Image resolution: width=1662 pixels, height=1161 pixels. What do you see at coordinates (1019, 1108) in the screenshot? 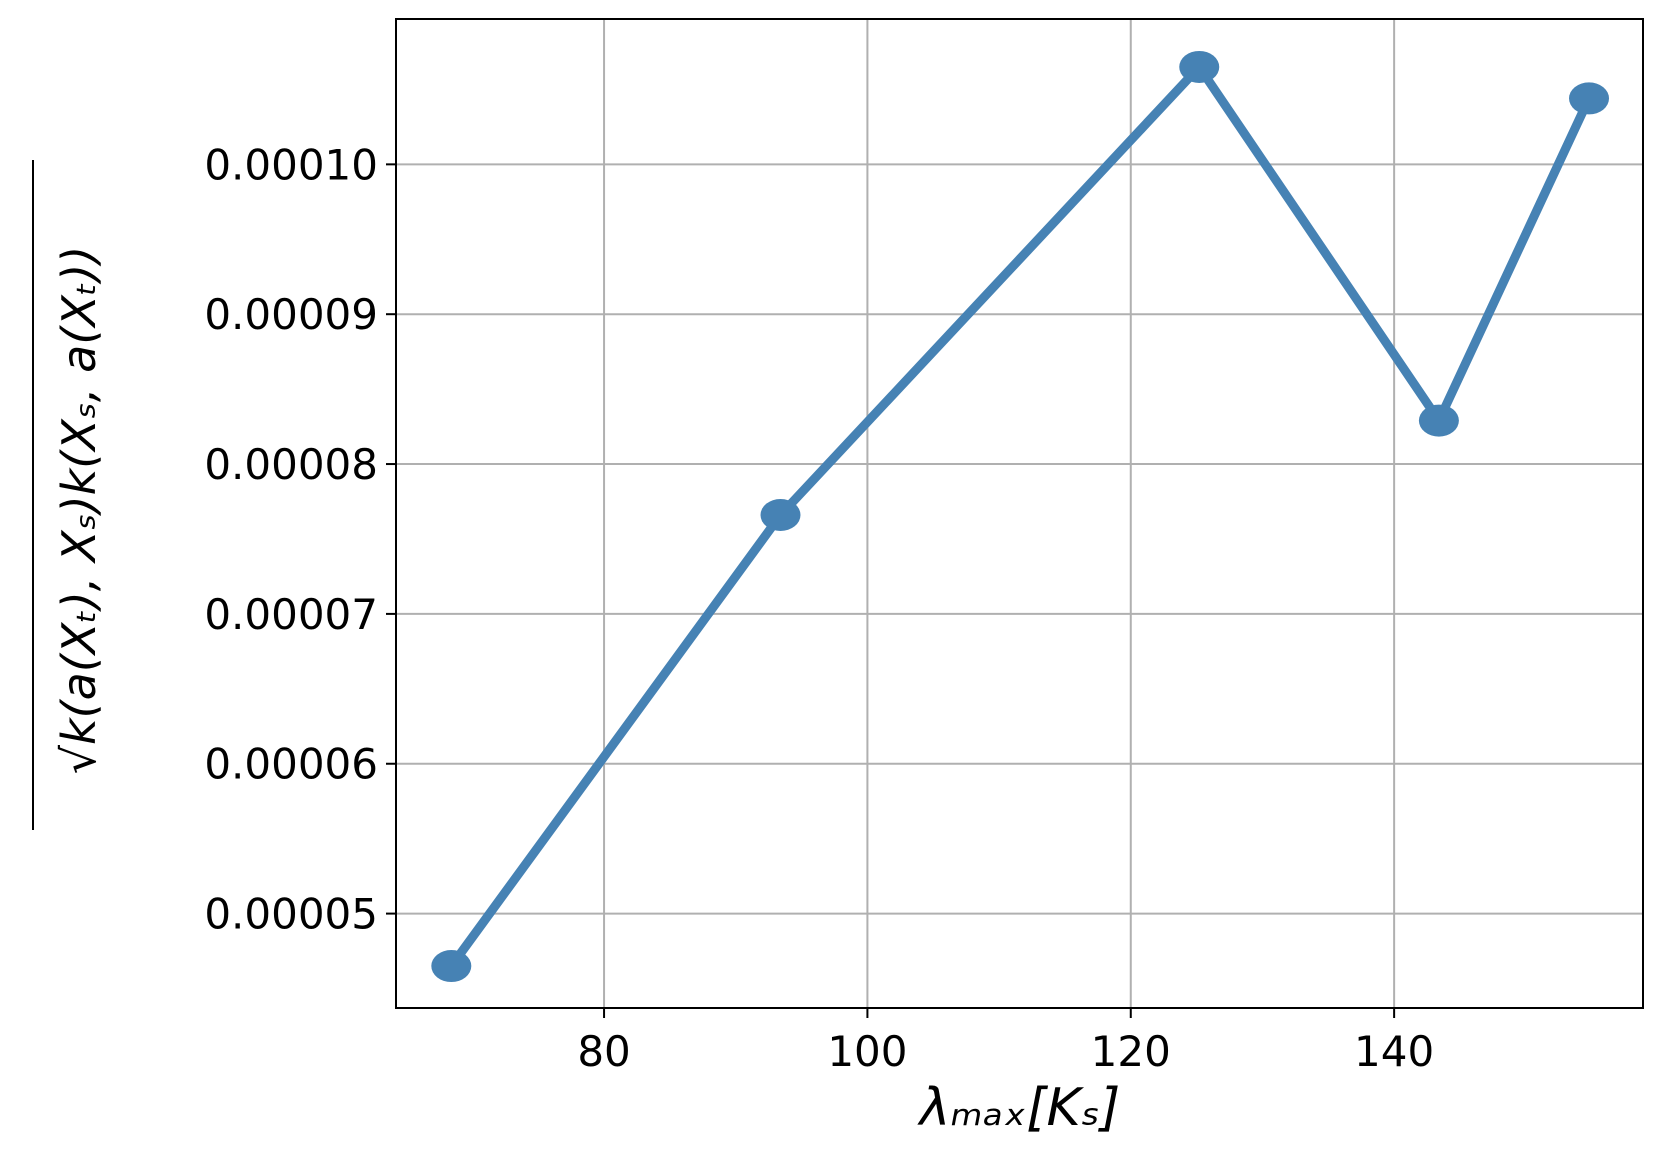
I see `x-axis-label: λₘₐₓ[Kₛ]` at bounding box center [1019, 1108].